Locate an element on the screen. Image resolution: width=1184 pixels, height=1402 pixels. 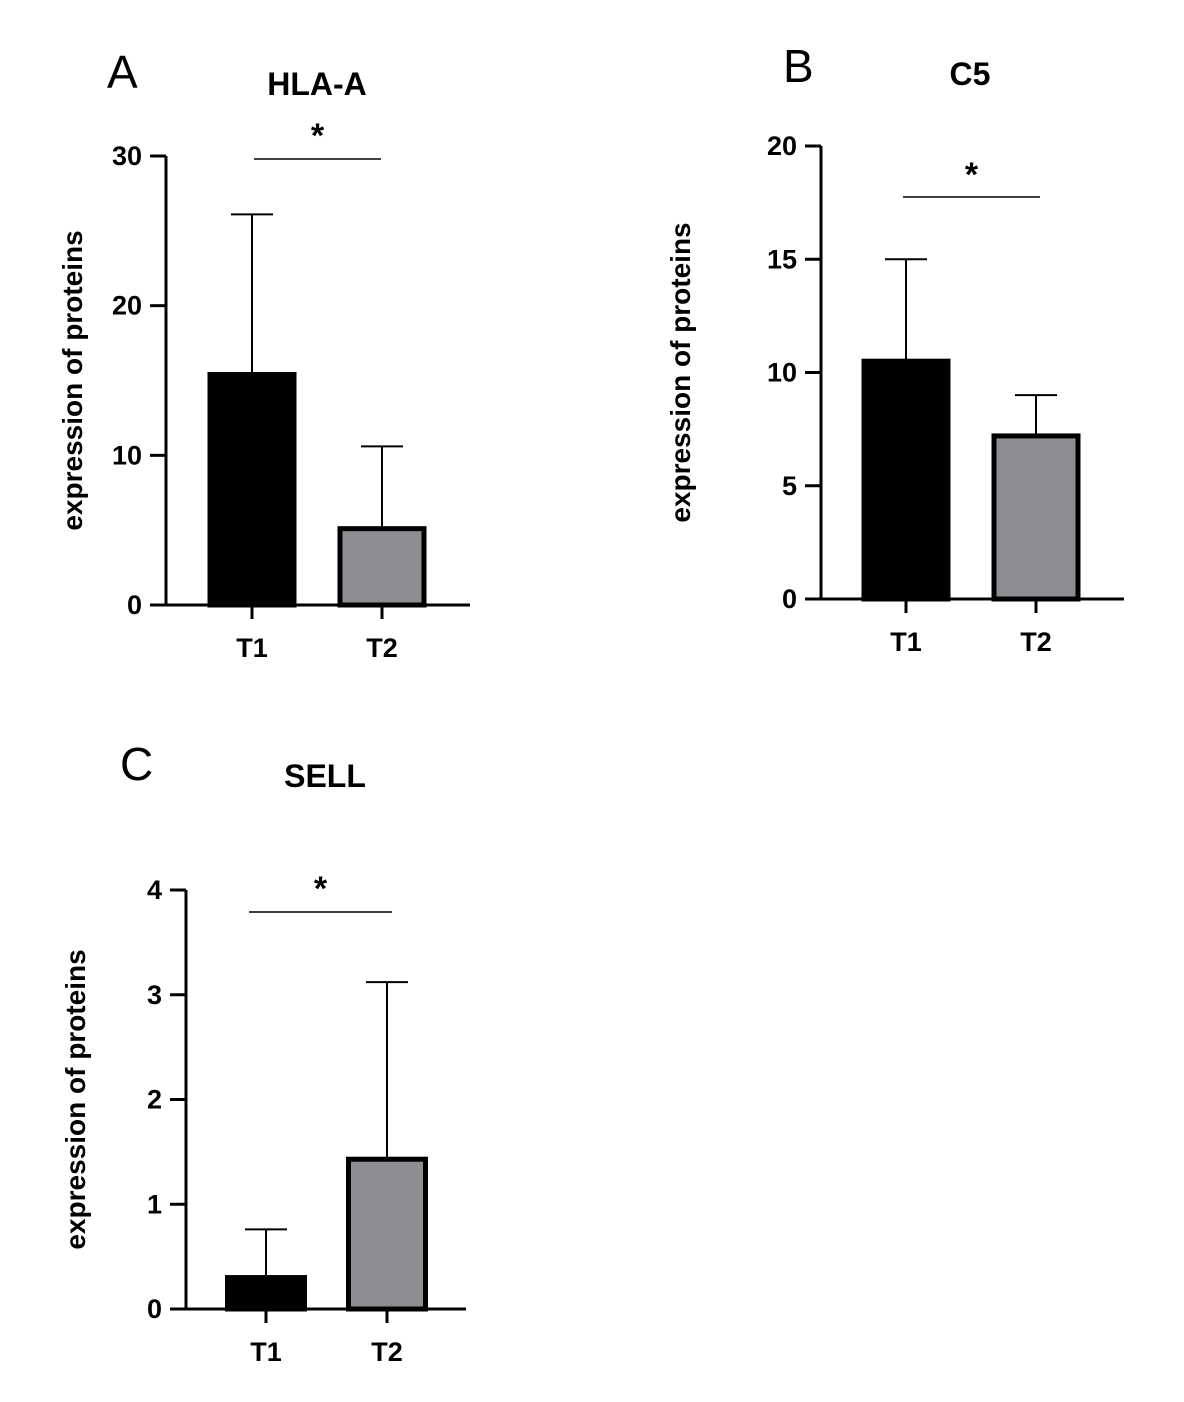
chart-0-title: HLA-A is located at coordinates (317, 84).